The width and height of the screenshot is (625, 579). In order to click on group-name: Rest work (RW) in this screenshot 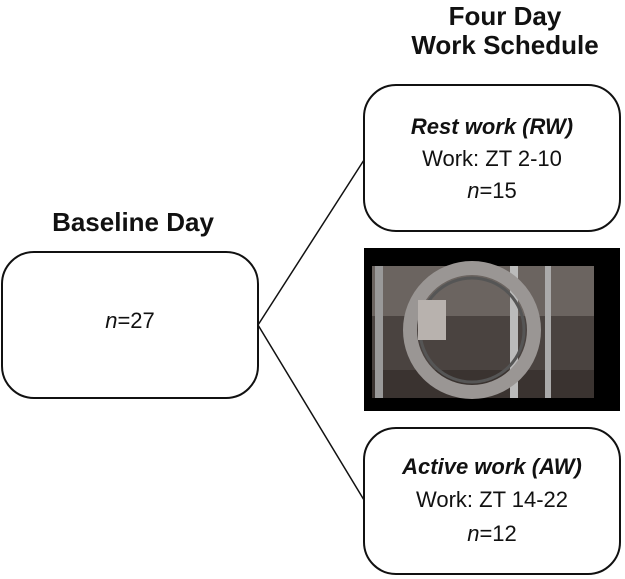, I will do `click(492, 126)`.